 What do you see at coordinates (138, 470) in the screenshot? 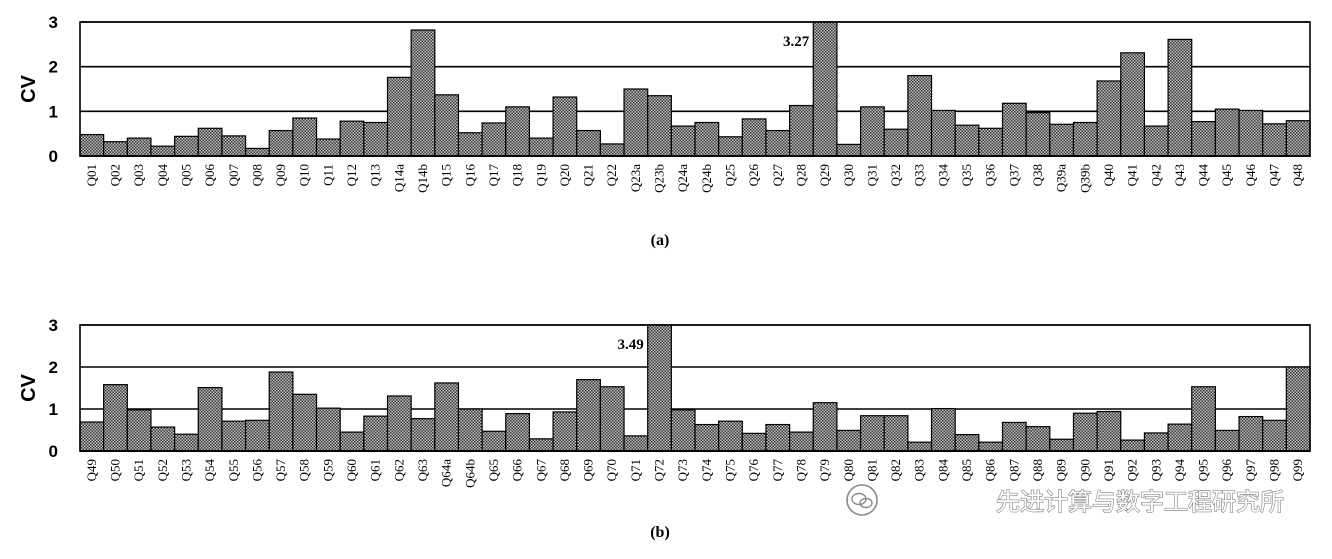
I see `x-tick-label-q51: Q51` at bounding box center [138, 470].